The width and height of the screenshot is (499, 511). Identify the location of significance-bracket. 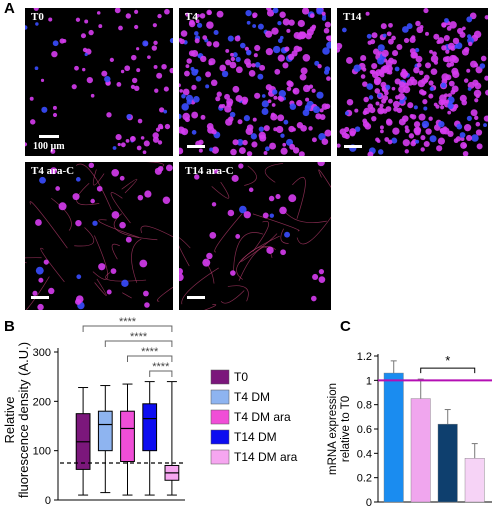
(138, 343).